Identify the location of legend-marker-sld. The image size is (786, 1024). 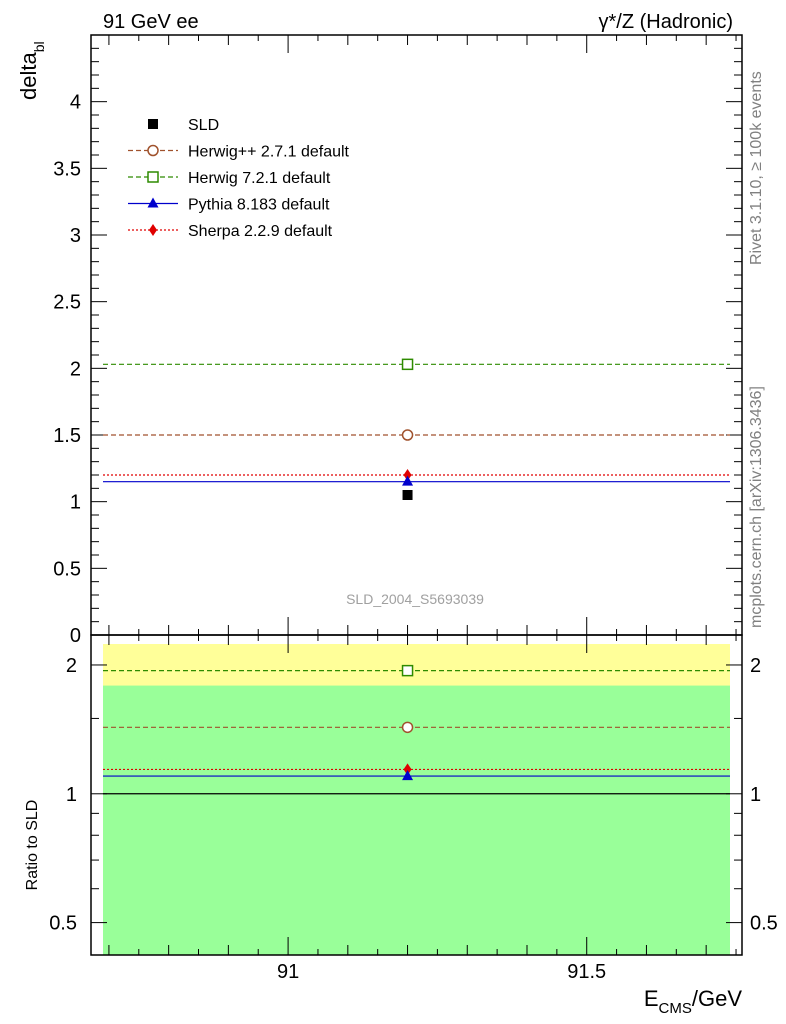
(153, 124).